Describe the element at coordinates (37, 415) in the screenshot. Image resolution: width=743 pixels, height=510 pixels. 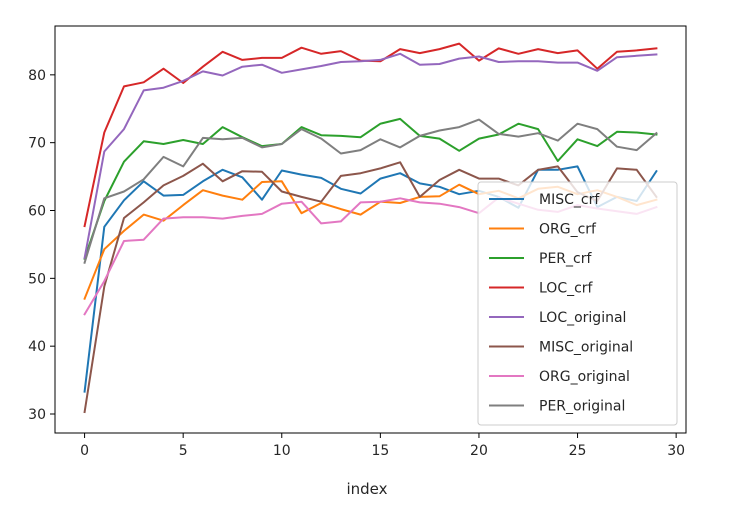
I see `y-tick-label: 30` at that location.